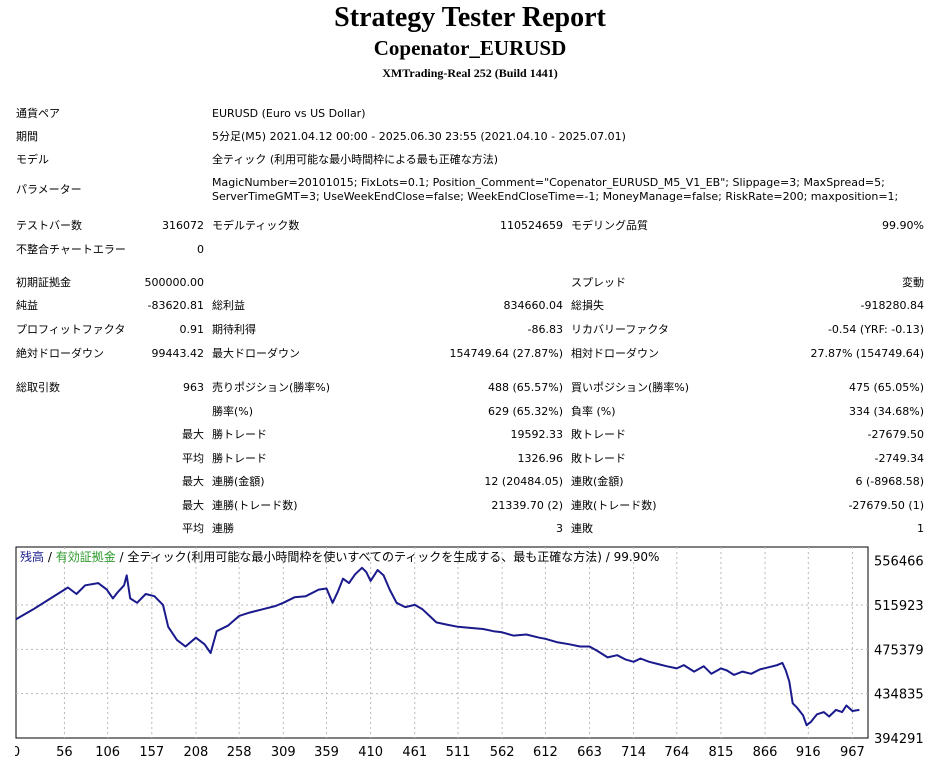  I want to click on avg-cons-wins-value: 3, so click(559, 528).